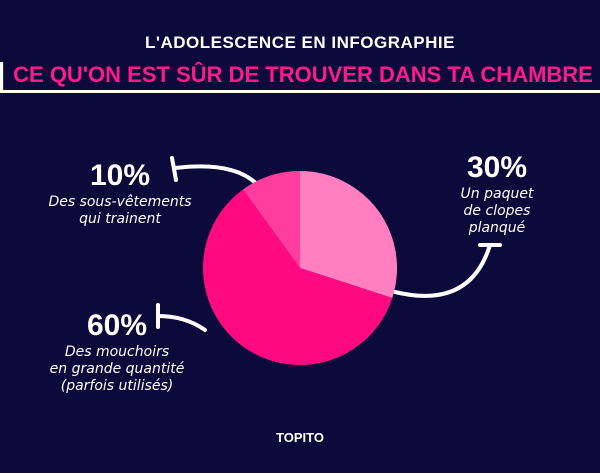 The width and height of the screenshot is (600, 473). I want to click on pie, so click(299, 268).